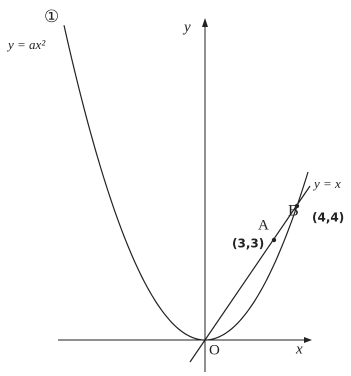 The image size is (351, 376). What do you see at coordinates (299, 349) in the screenshot?
I see `x-axis-label: x` at bounding box center [299, 349].